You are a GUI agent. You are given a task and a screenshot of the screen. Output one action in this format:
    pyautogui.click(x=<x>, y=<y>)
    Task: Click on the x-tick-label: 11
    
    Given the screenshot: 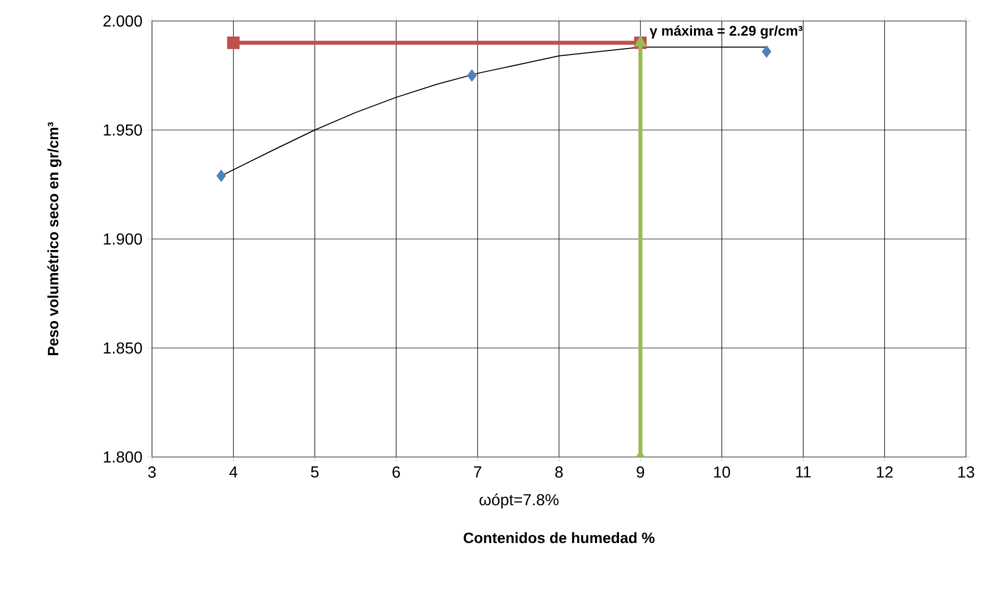 What is the action you would take?
    pyautogui.click(x=803, y=472)
    